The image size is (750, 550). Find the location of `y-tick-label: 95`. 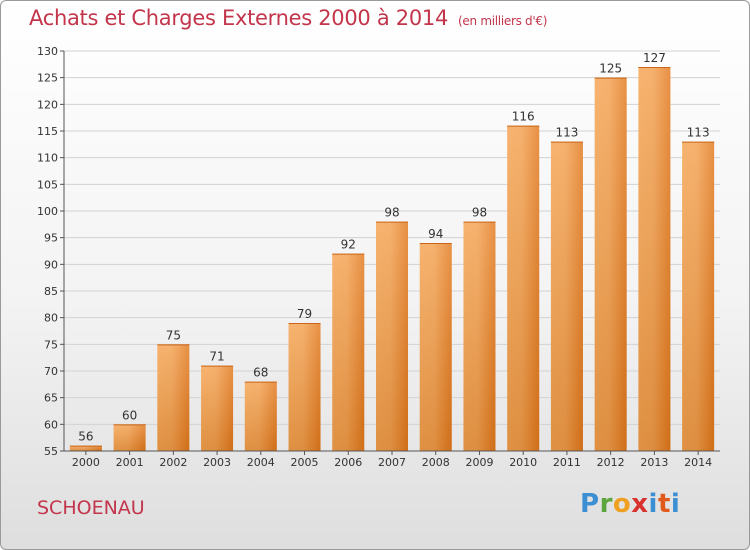

y-tick-label: 95 is located at coordinates (51, 238).